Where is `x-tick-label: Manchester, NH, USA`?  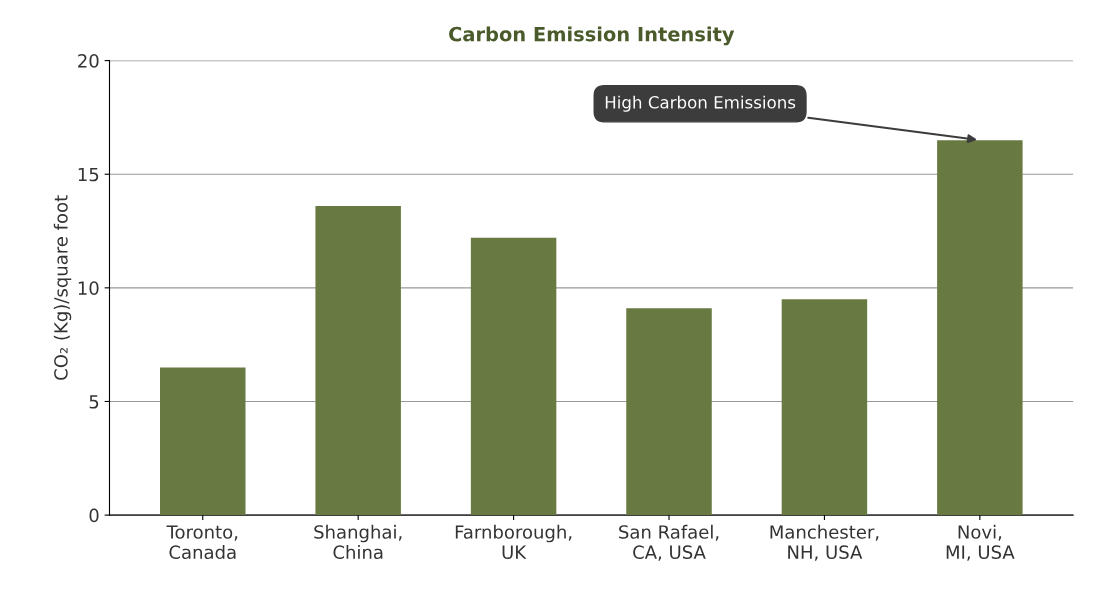
x-tick-label: Manchester, NH, USA is located at coordinates (824, 542).